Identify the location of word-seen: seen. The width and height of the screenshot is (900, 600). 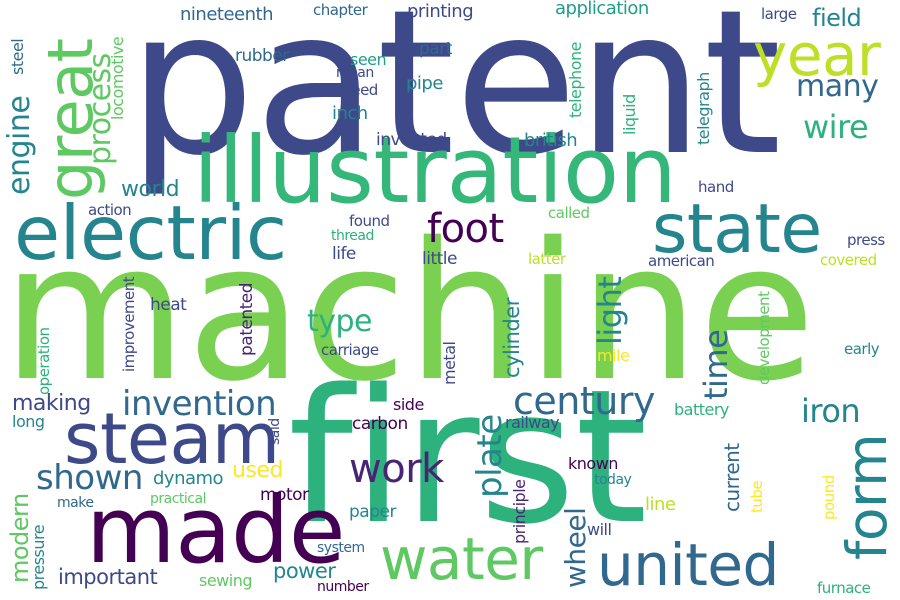
(368, 59).